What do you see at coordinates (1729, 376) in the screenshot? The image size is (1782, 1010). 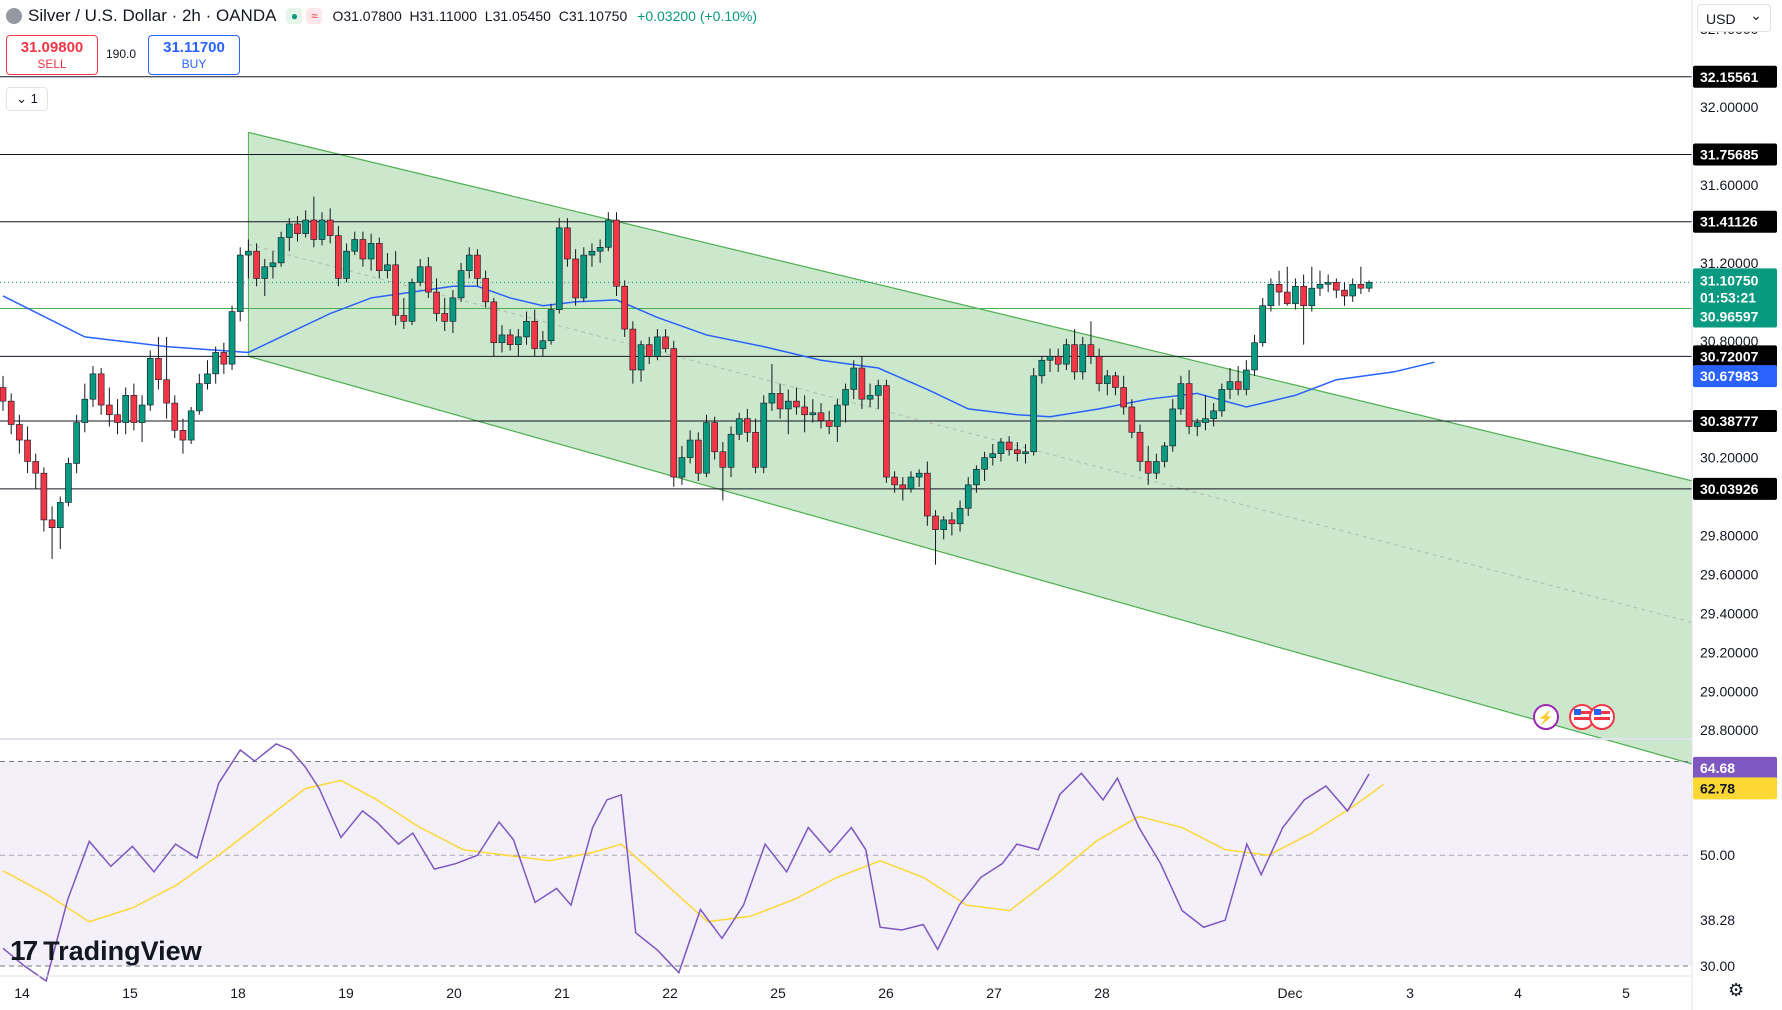 I see `ma-pill-label: 30.67983` at bounding box center [1729, 376].